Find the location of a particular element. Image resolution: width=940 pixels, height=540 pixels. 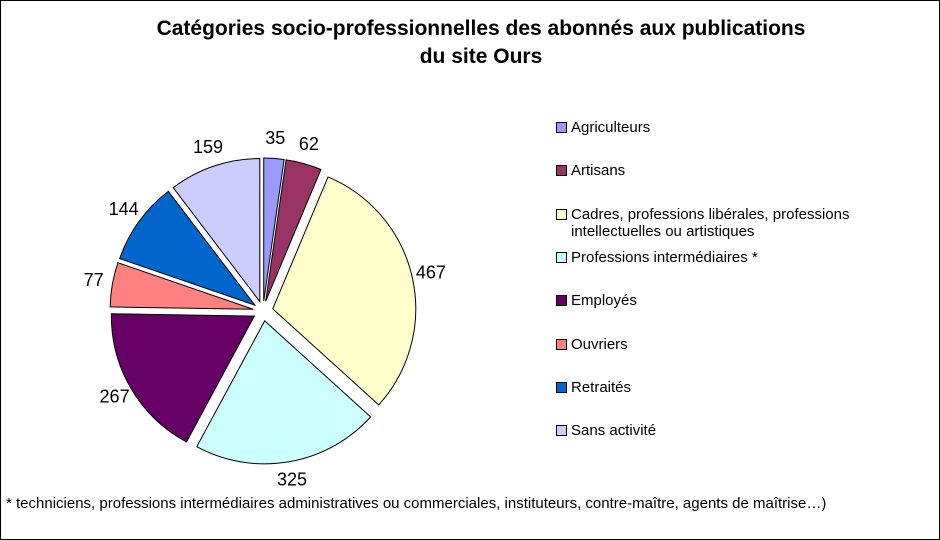

legend-label: Agriculteurs is located at coordinates (611, 127).